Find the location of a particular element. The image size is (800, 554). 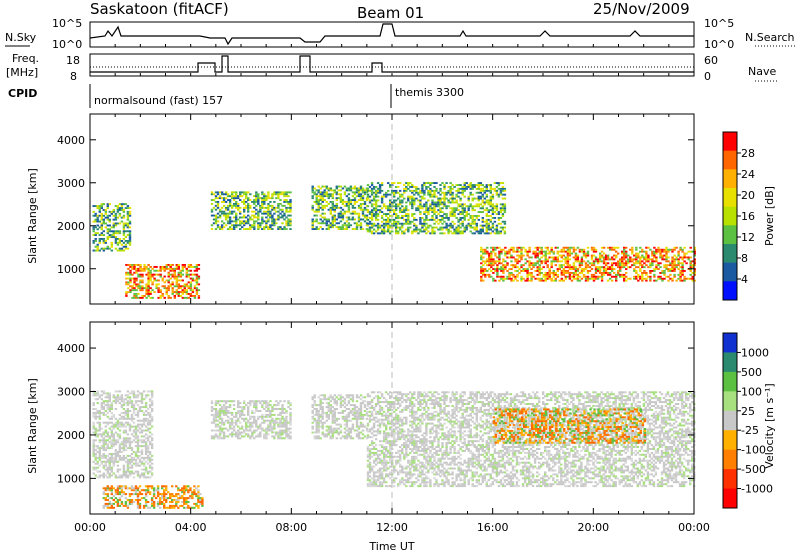

nave-tick-top: 60 is located at coordinates (711, 60).